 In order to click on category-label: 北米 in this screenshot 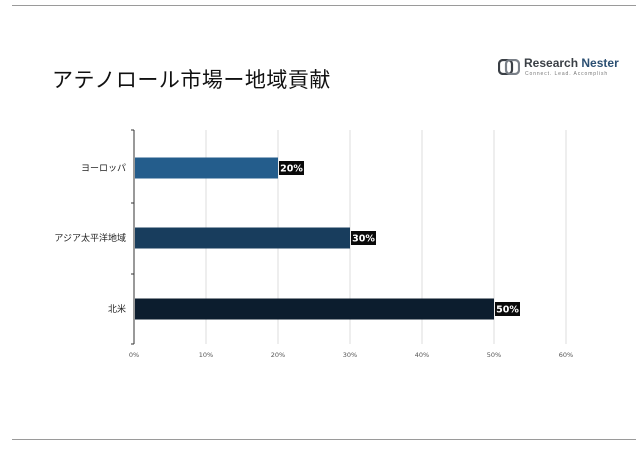, I will do `click(117, 309)`.